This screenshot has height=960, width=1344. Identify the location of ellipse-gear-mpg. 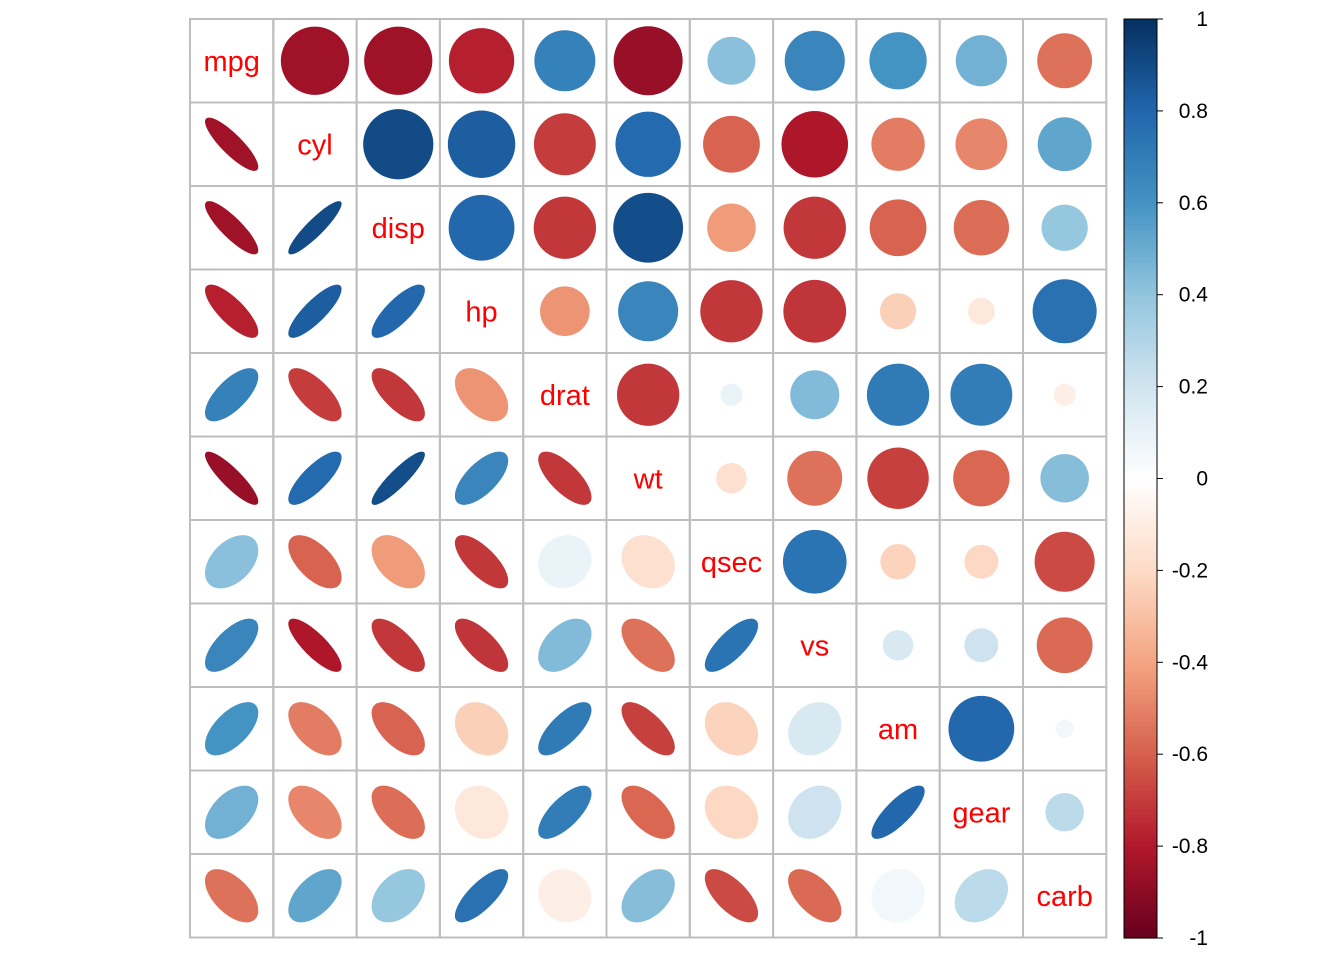
(232, 812).